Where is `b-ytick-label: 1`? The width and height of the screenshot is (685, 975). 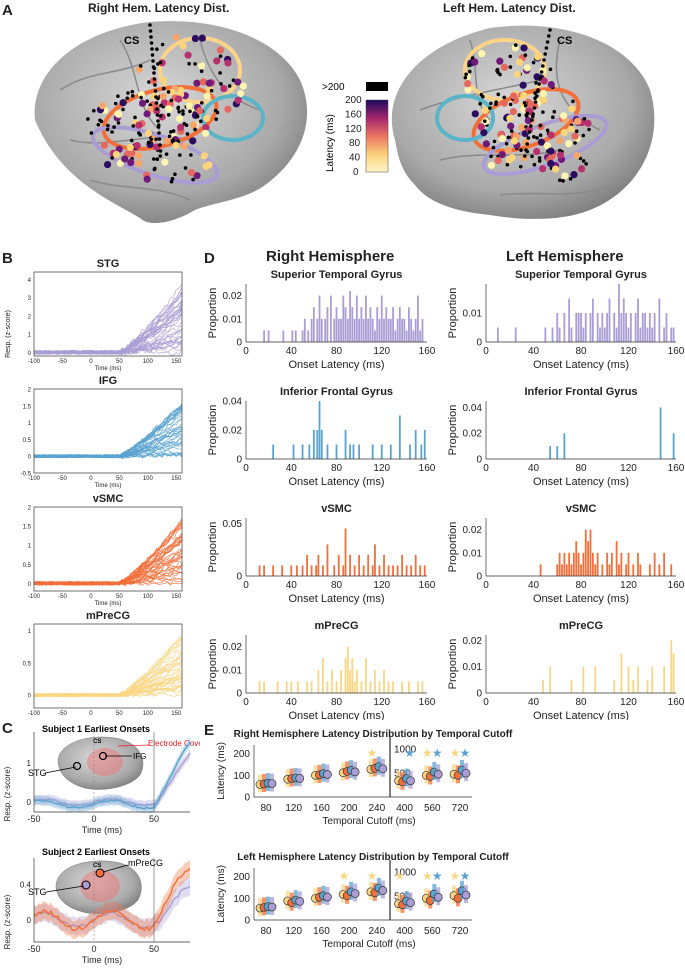
b-ytick-label: 1 is located at coordinates (30, 632).